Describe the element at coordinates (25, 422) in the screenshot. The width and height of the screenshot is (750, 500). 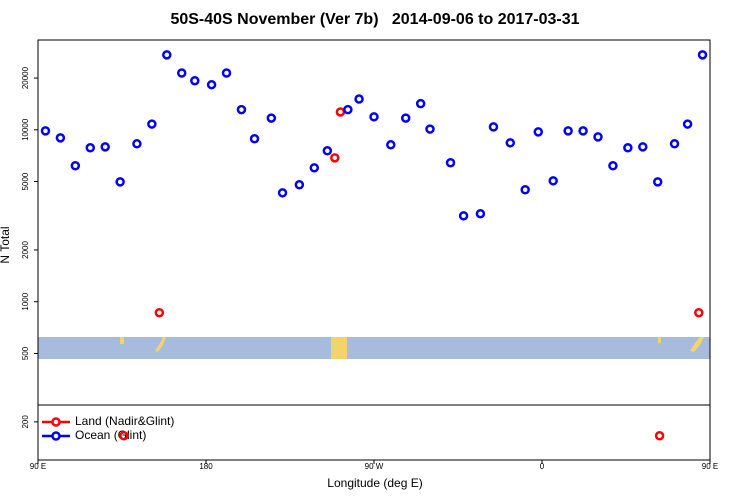
I see `y-tick-label: 200` at that location.